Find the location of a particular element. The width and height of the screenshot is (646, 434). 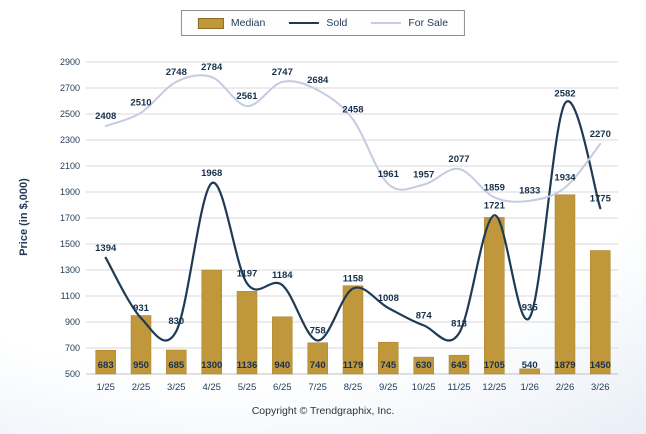

median-bar-value-label: 1450 is located at coordinates (600, 365).